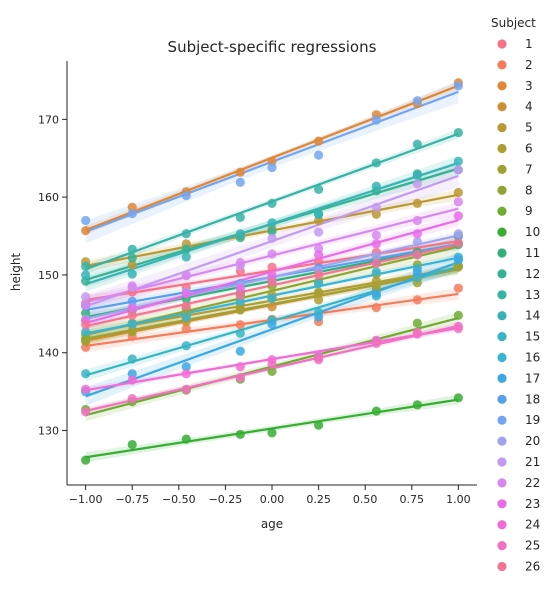 This screenshot has height=593, width=556. What do you see at coordinates (532, 546) in the screenshot?
I see `legend-label-subject-25: 25` at bounding box center [532, 546].